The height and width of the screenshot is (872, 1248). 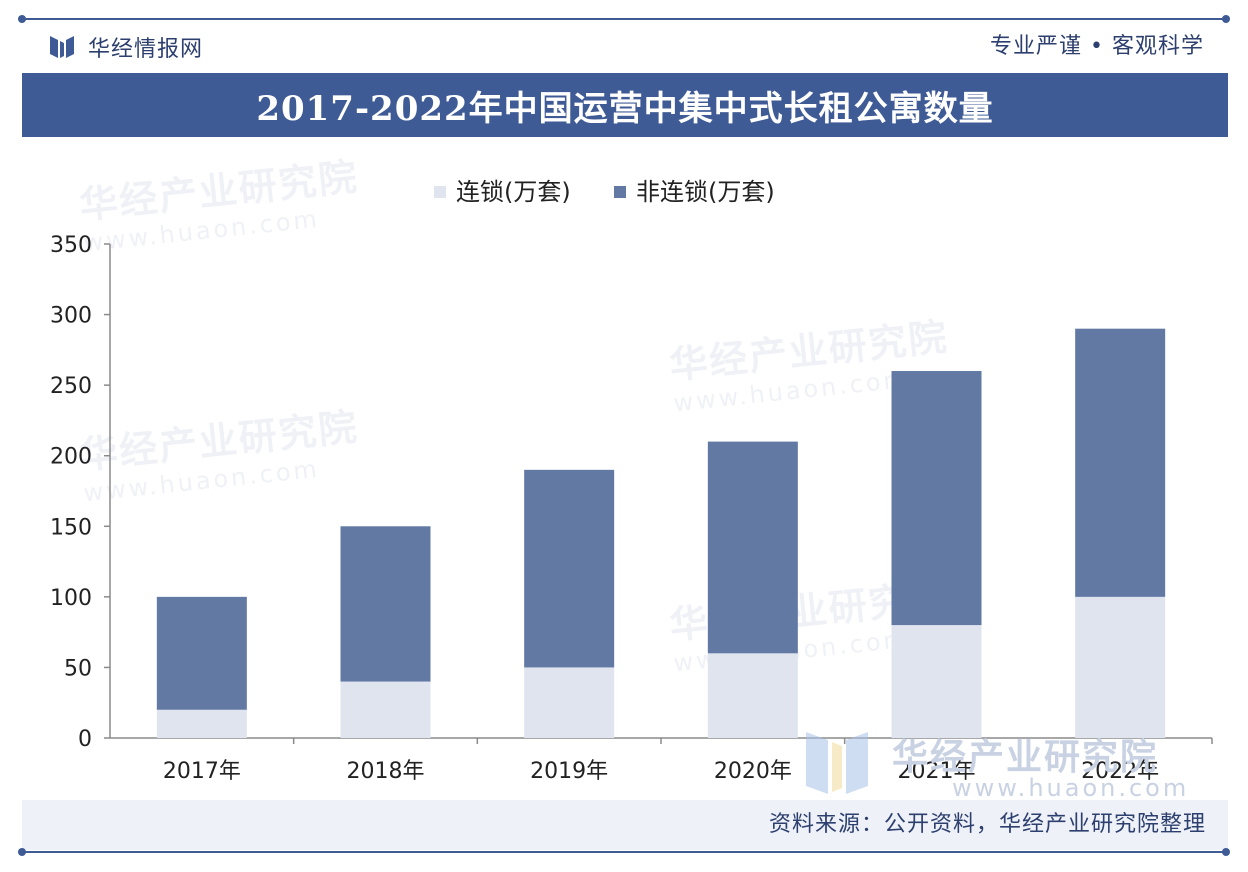 What do you see at coordinates (513, 192) in the screenshot?
I see `legend-label: 连锁(万套)` at bounding box center [513, 192].